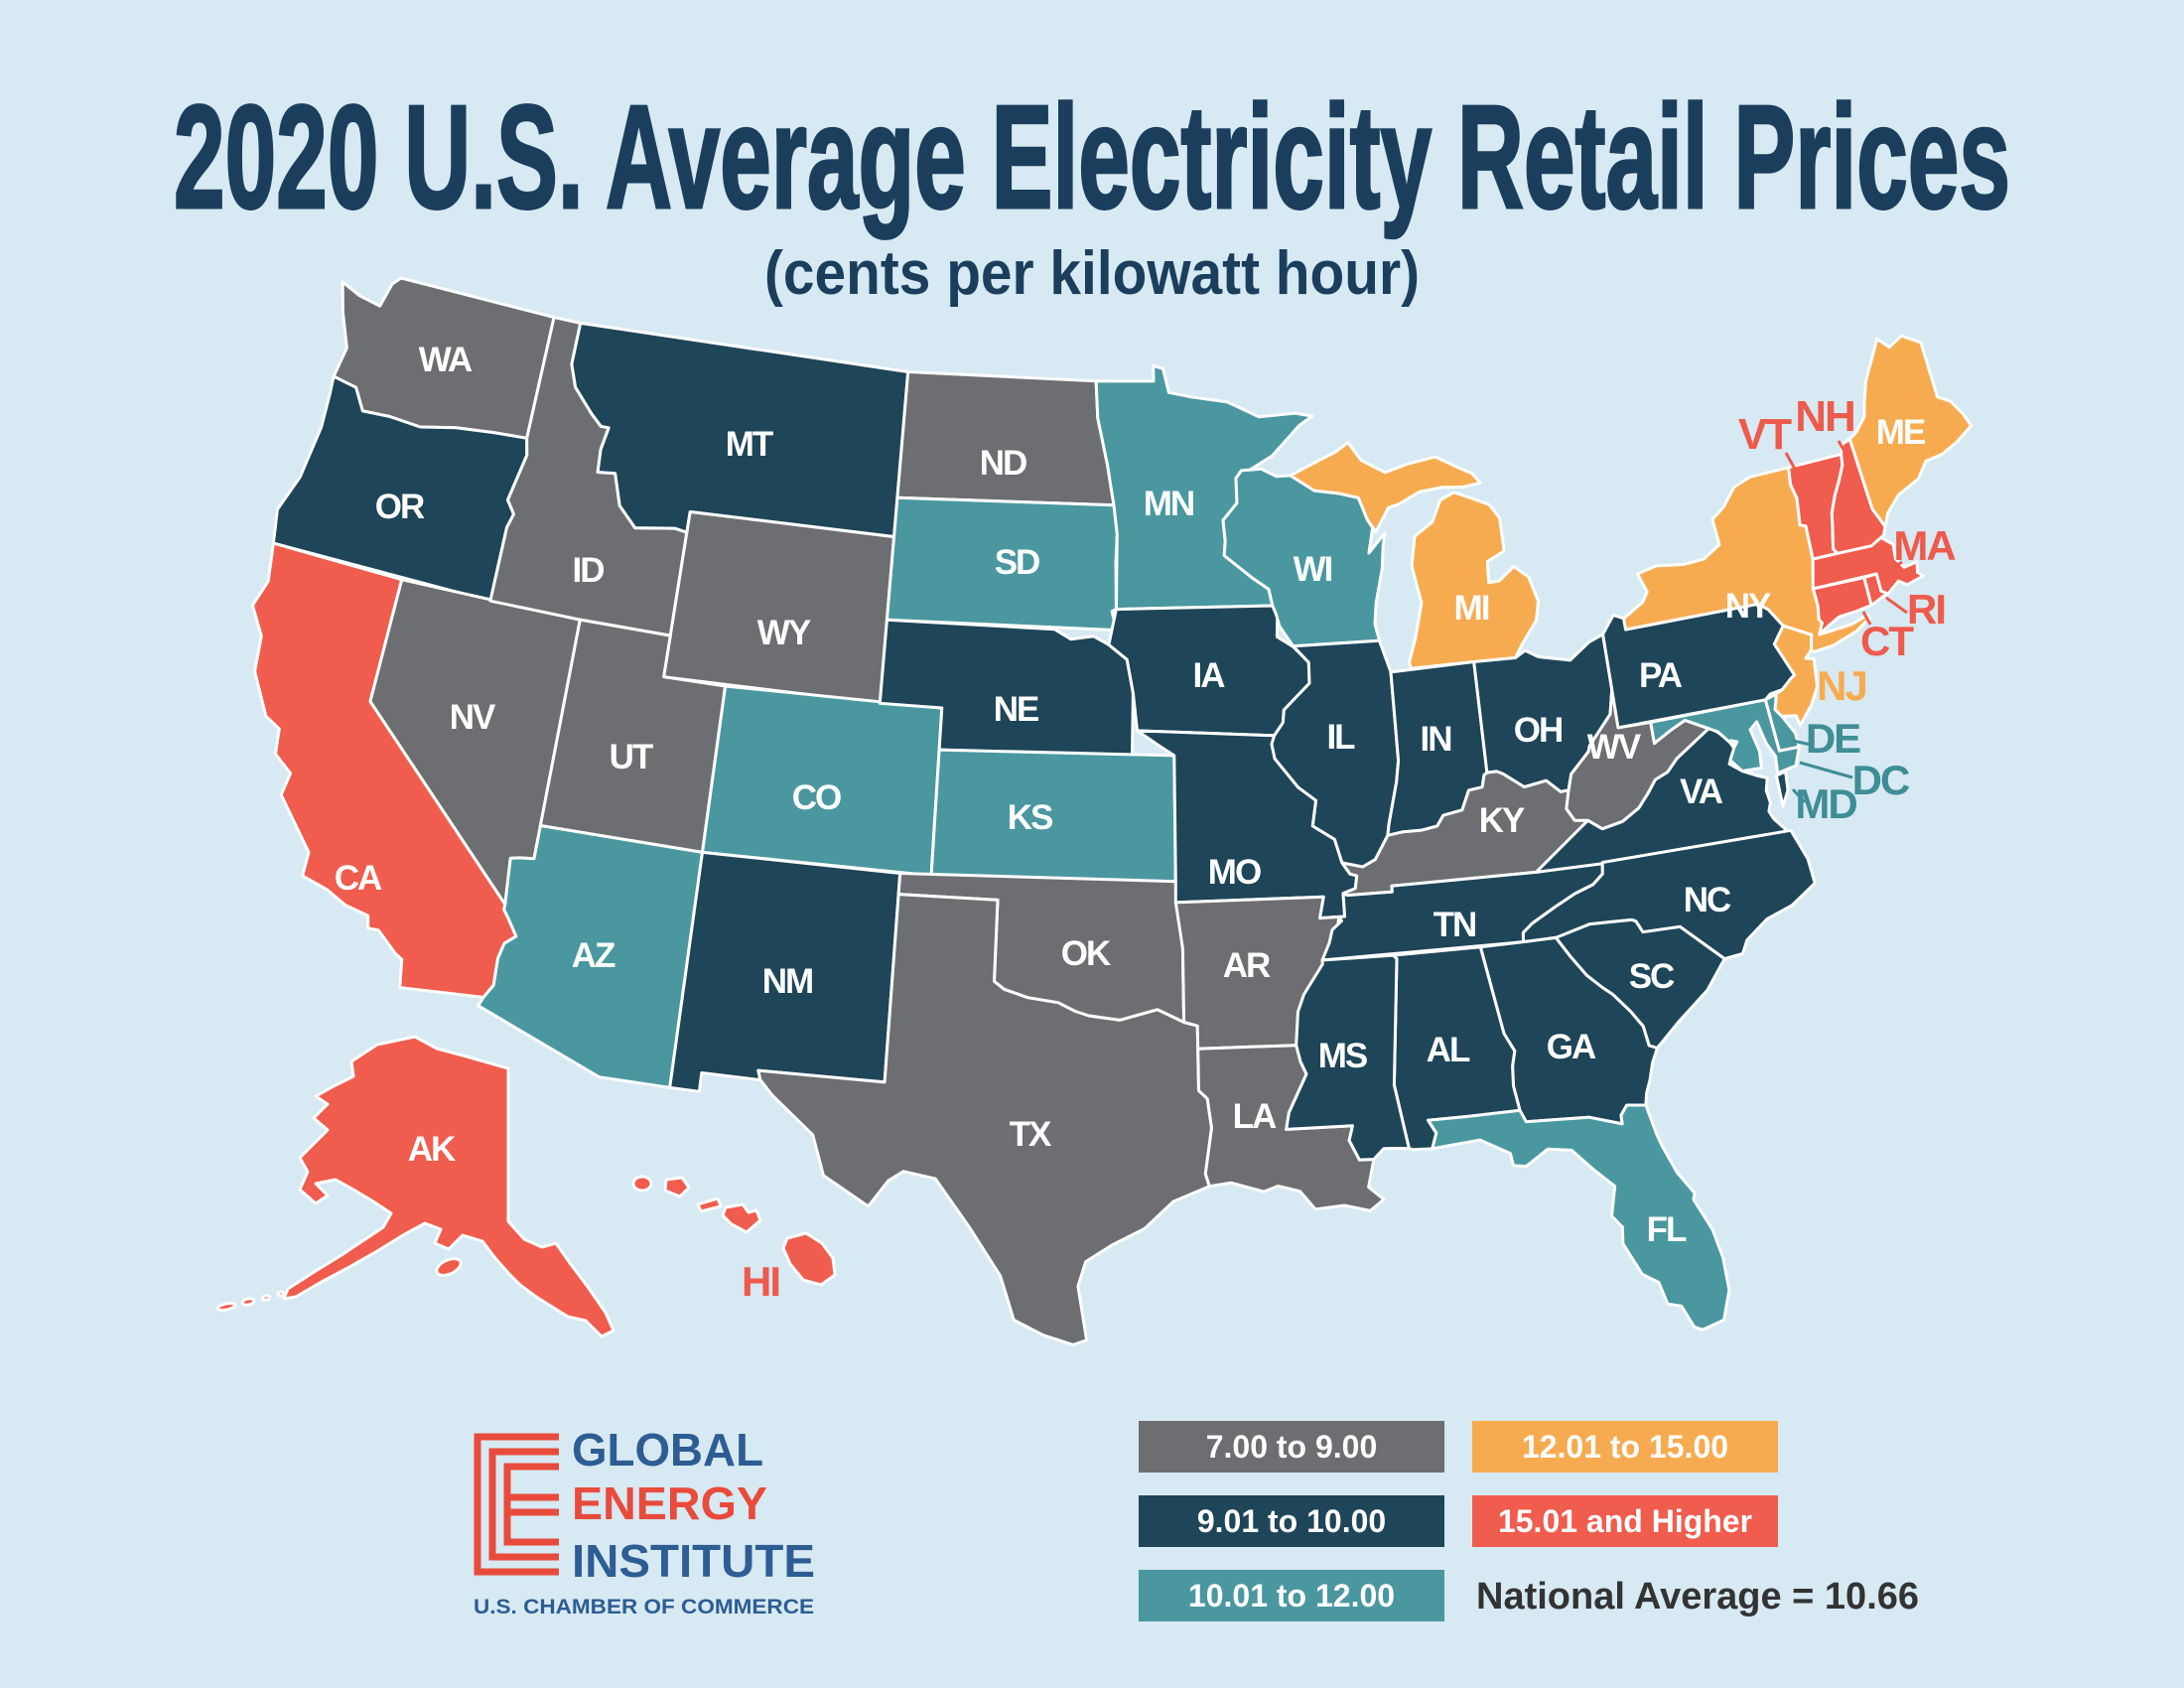  Describe the element at coordinates (1748, 606) in the screenshot. I see `svg-text: NY` at that location.